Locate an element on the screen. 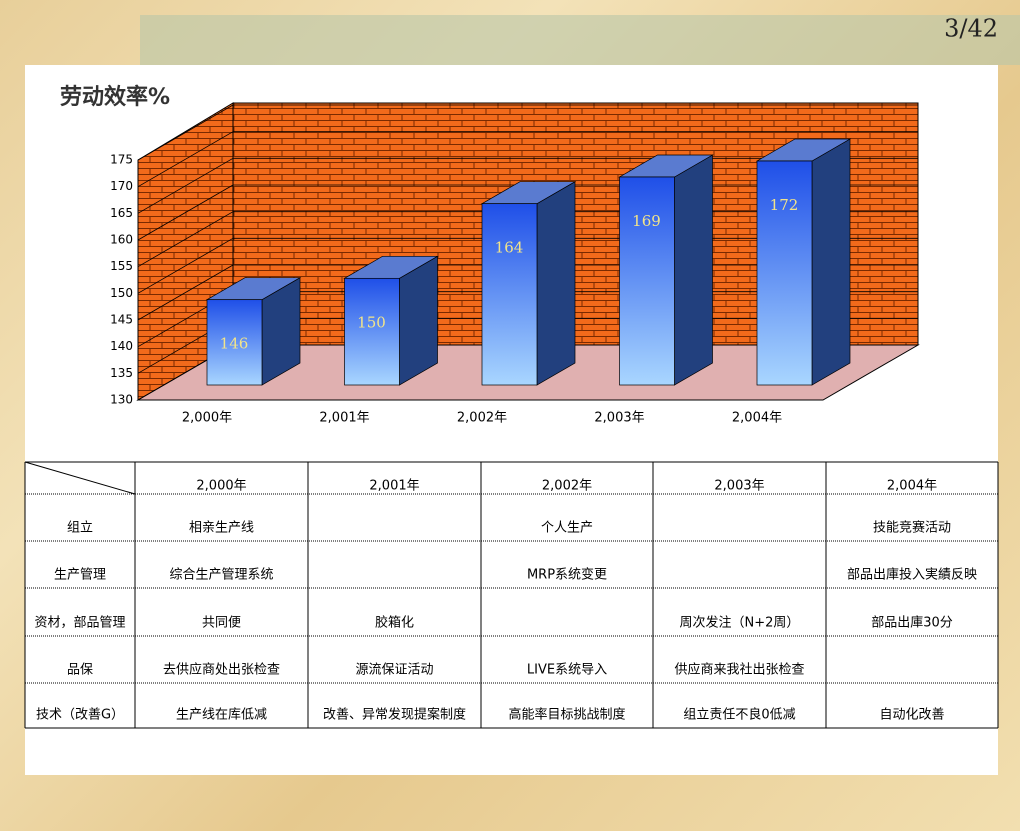  table-cell: 共同便 is located at coordinates (221, 623).